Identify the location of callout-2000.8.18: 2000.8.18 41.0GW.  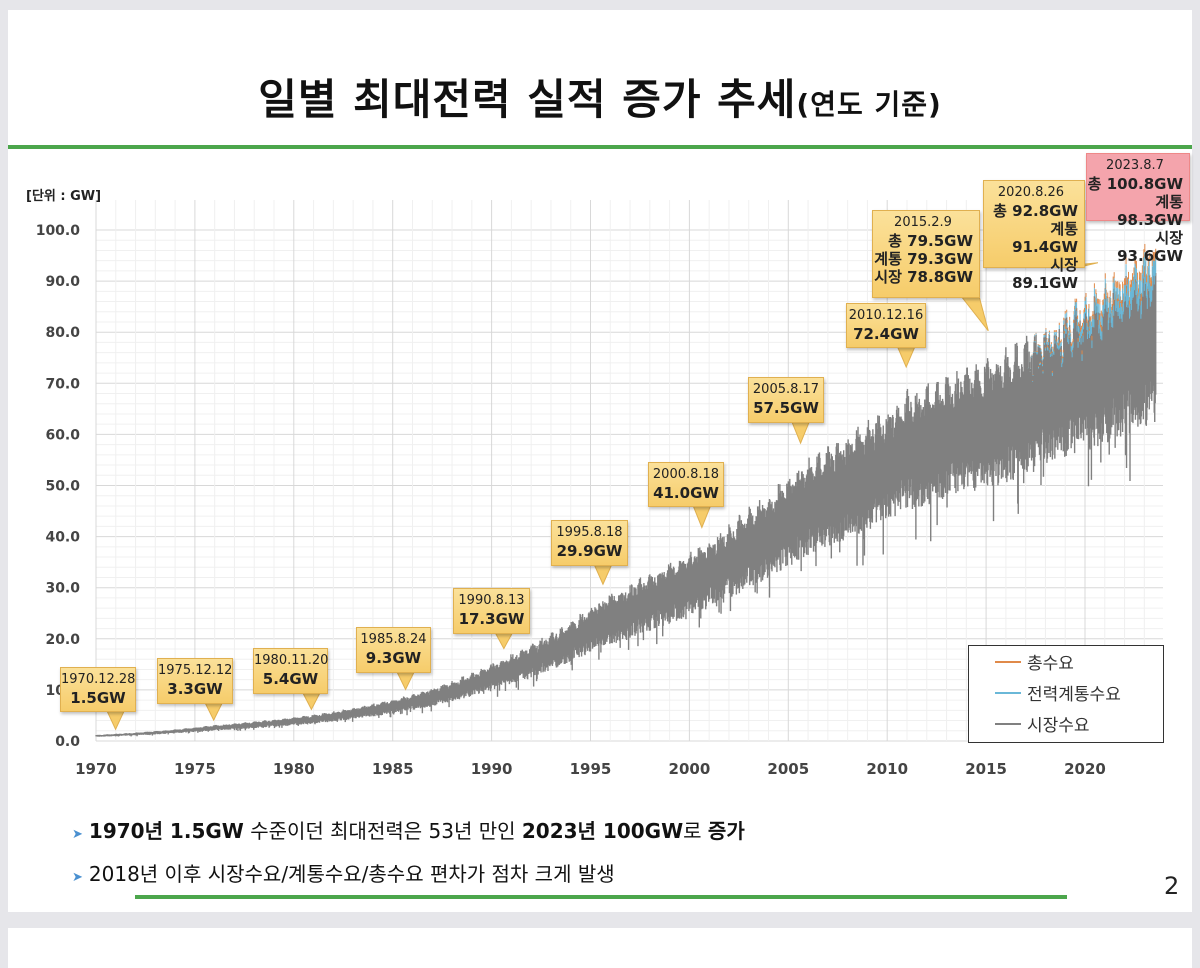
(686, 484).